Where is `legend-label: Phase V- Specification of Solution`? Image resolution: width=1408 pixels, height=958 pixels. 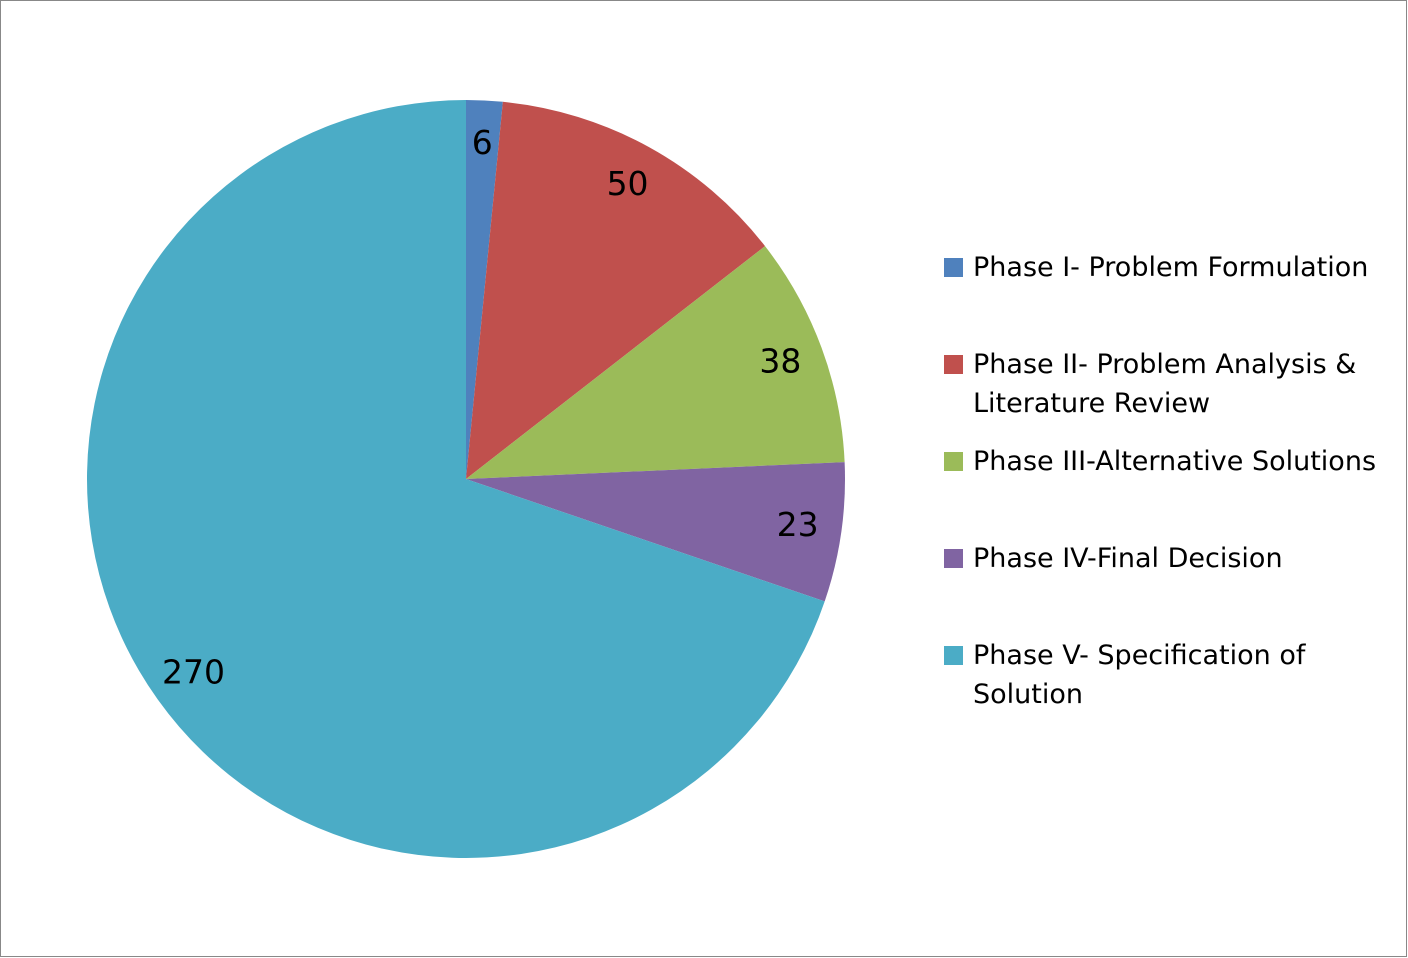
legend-label: Phase V- Specification of Solution is located at coordinates (1139, 675).